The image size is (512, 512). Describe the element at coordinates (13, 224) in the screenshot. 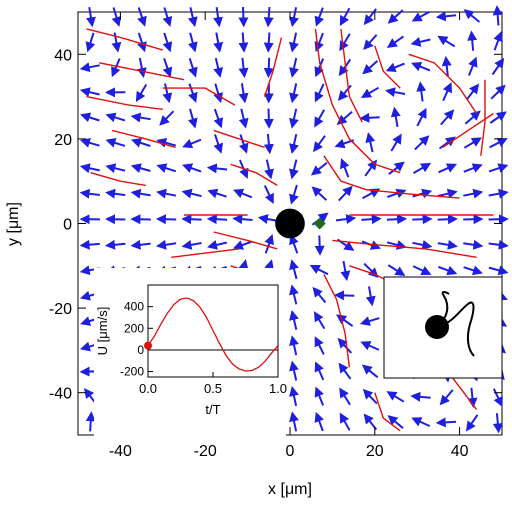

I see `y-axis-label: y [μm]` at that location.